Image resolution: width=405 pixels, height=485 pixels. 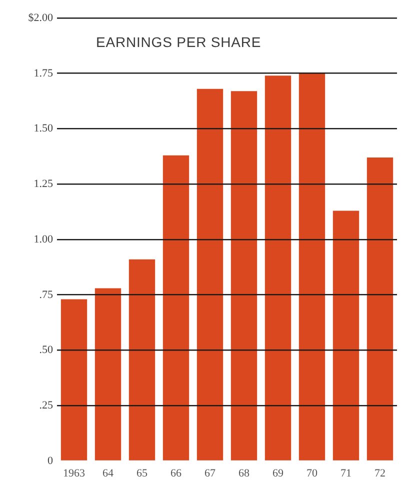 I want to click on y-tick-label: 1.50, so click(x=44, y=128).